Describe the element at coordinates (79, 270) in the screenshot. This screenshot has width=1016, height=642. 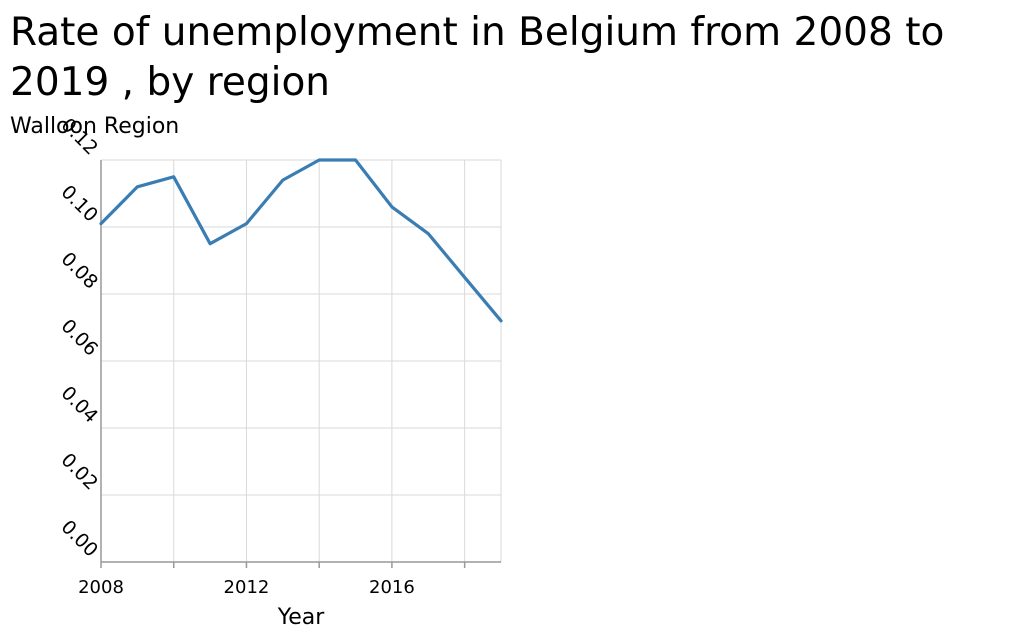
I see `y-tick-label: 0.08` at that location.